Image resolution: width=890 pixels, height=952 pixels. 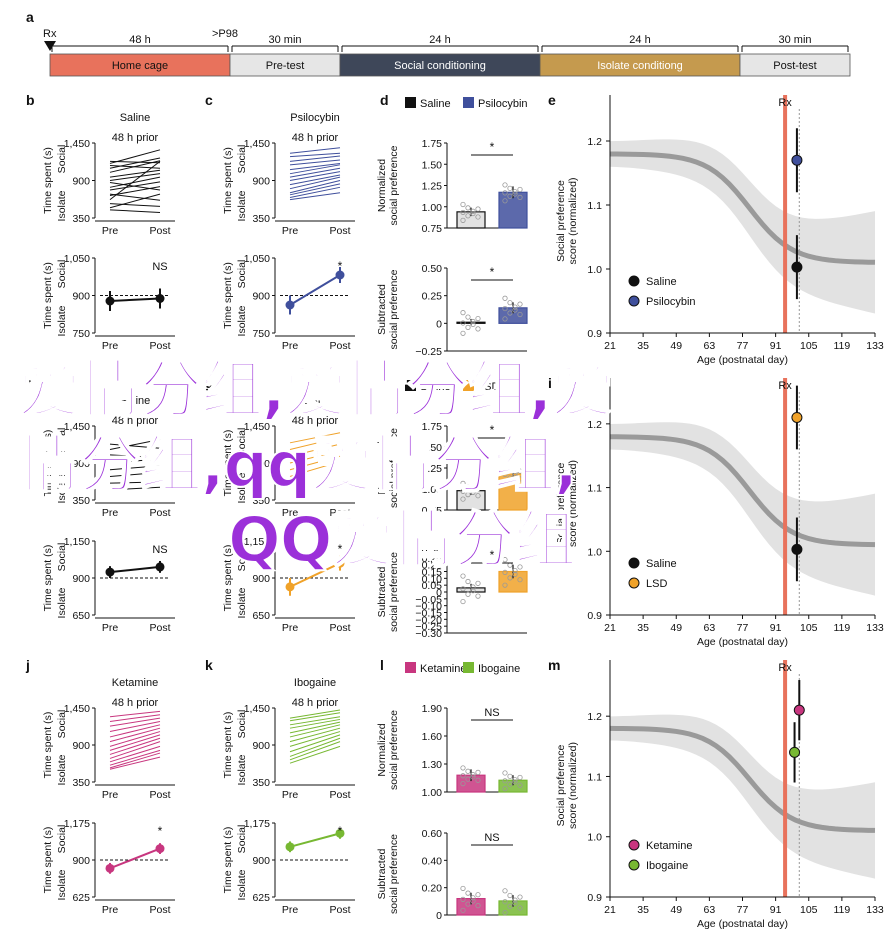 I want to click on y-tick-label: 1.0, so click(x=594, y=270).